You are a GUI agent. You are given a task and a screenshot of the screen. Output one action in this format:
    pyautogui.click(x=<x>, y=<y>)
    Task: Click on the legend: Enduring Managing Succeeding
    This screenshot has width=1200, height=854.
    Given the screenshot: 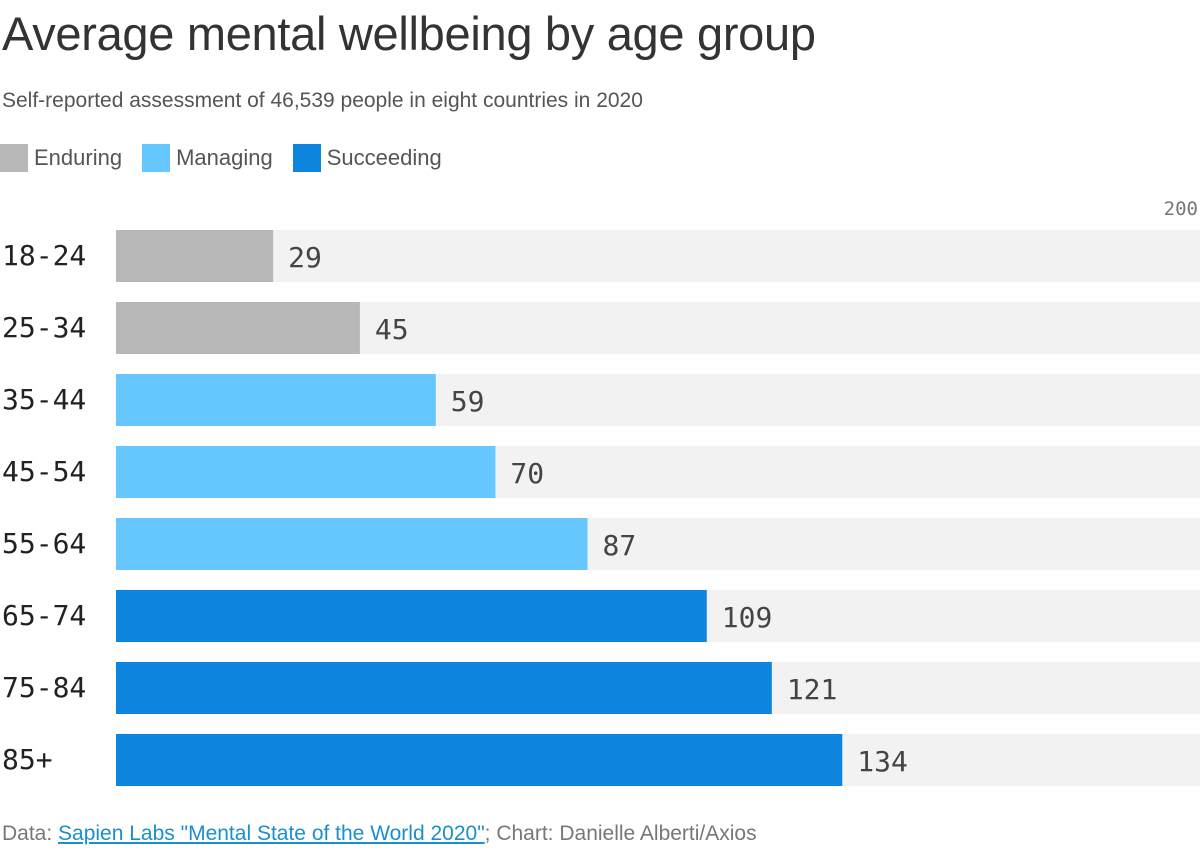 What is the action you would take?
    pyautogui.click(x=231, y=158)
    